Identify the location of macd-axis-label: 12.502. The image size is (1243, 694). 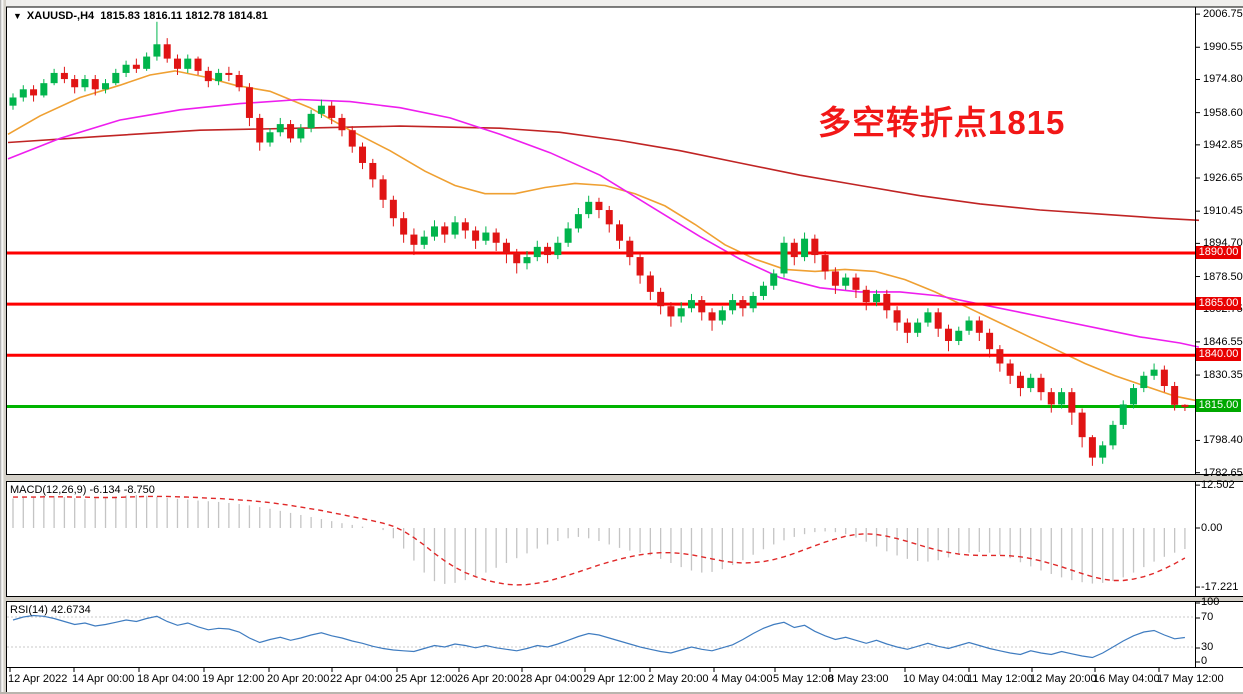
(1218, 485).